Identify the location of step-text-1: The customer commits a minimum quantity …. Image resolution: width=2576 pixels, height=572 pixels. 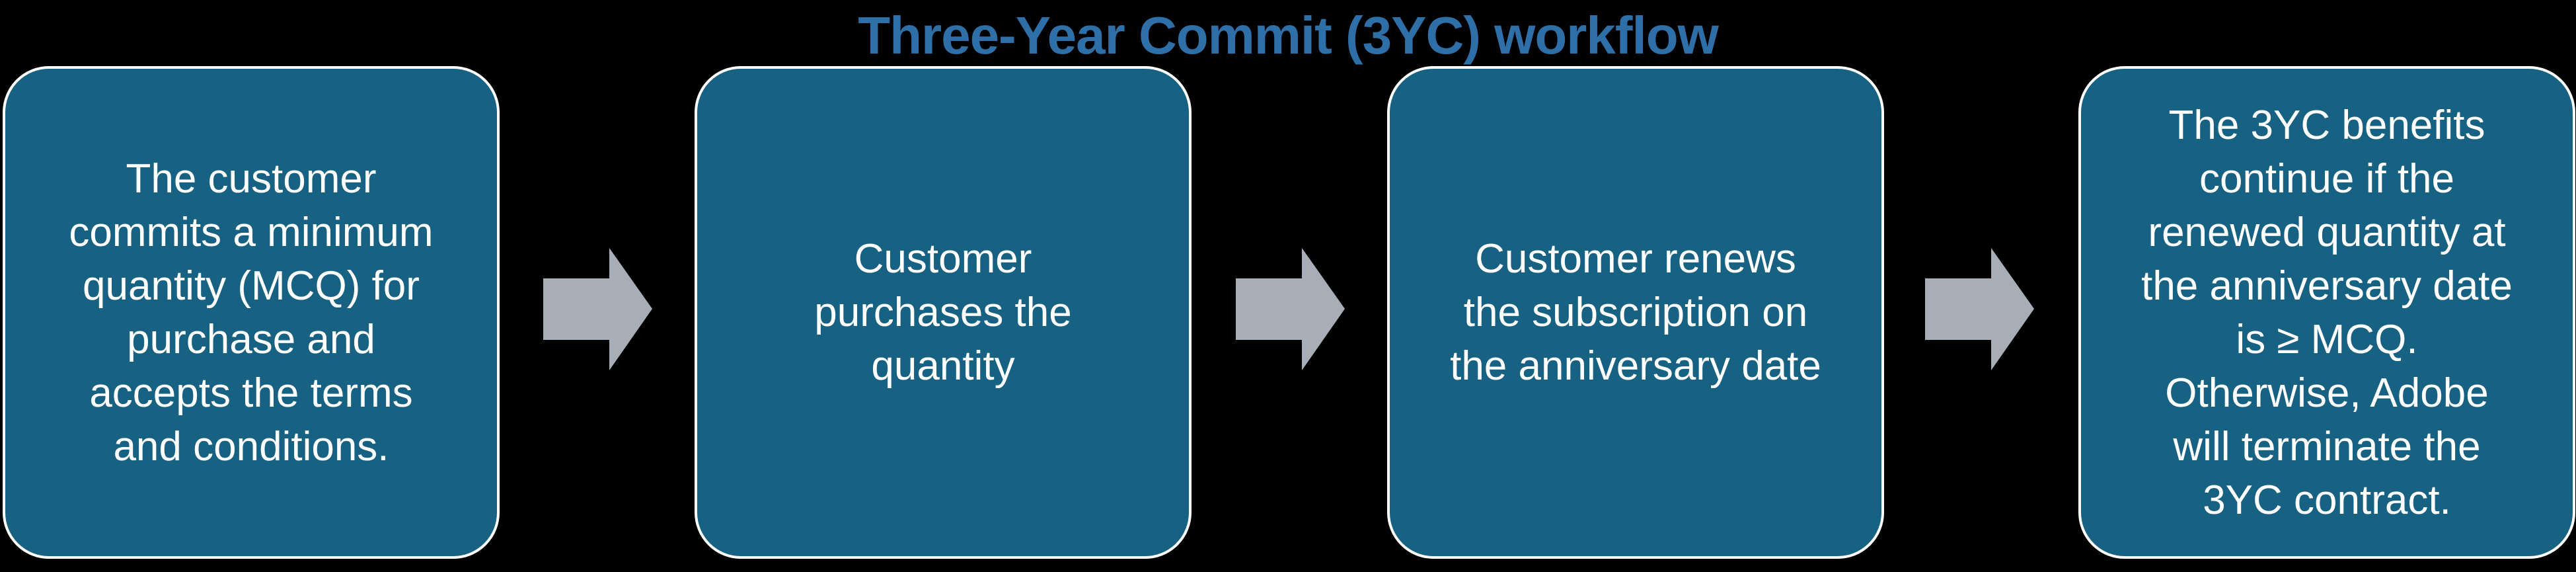
(251, 312).